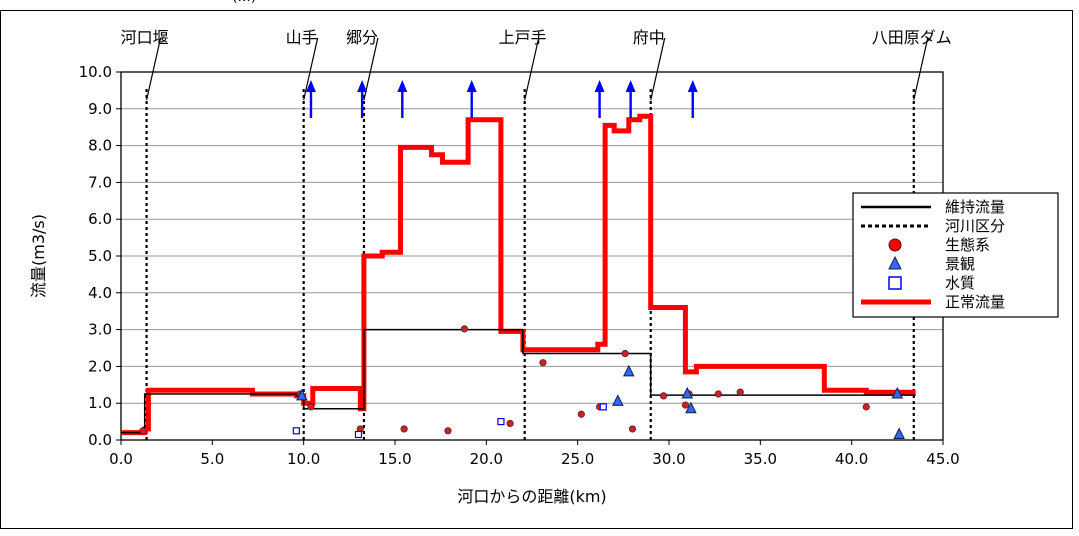 The width and height of the screenshot is (1079, 536). I want to click on legend-box, so click(955, 255).